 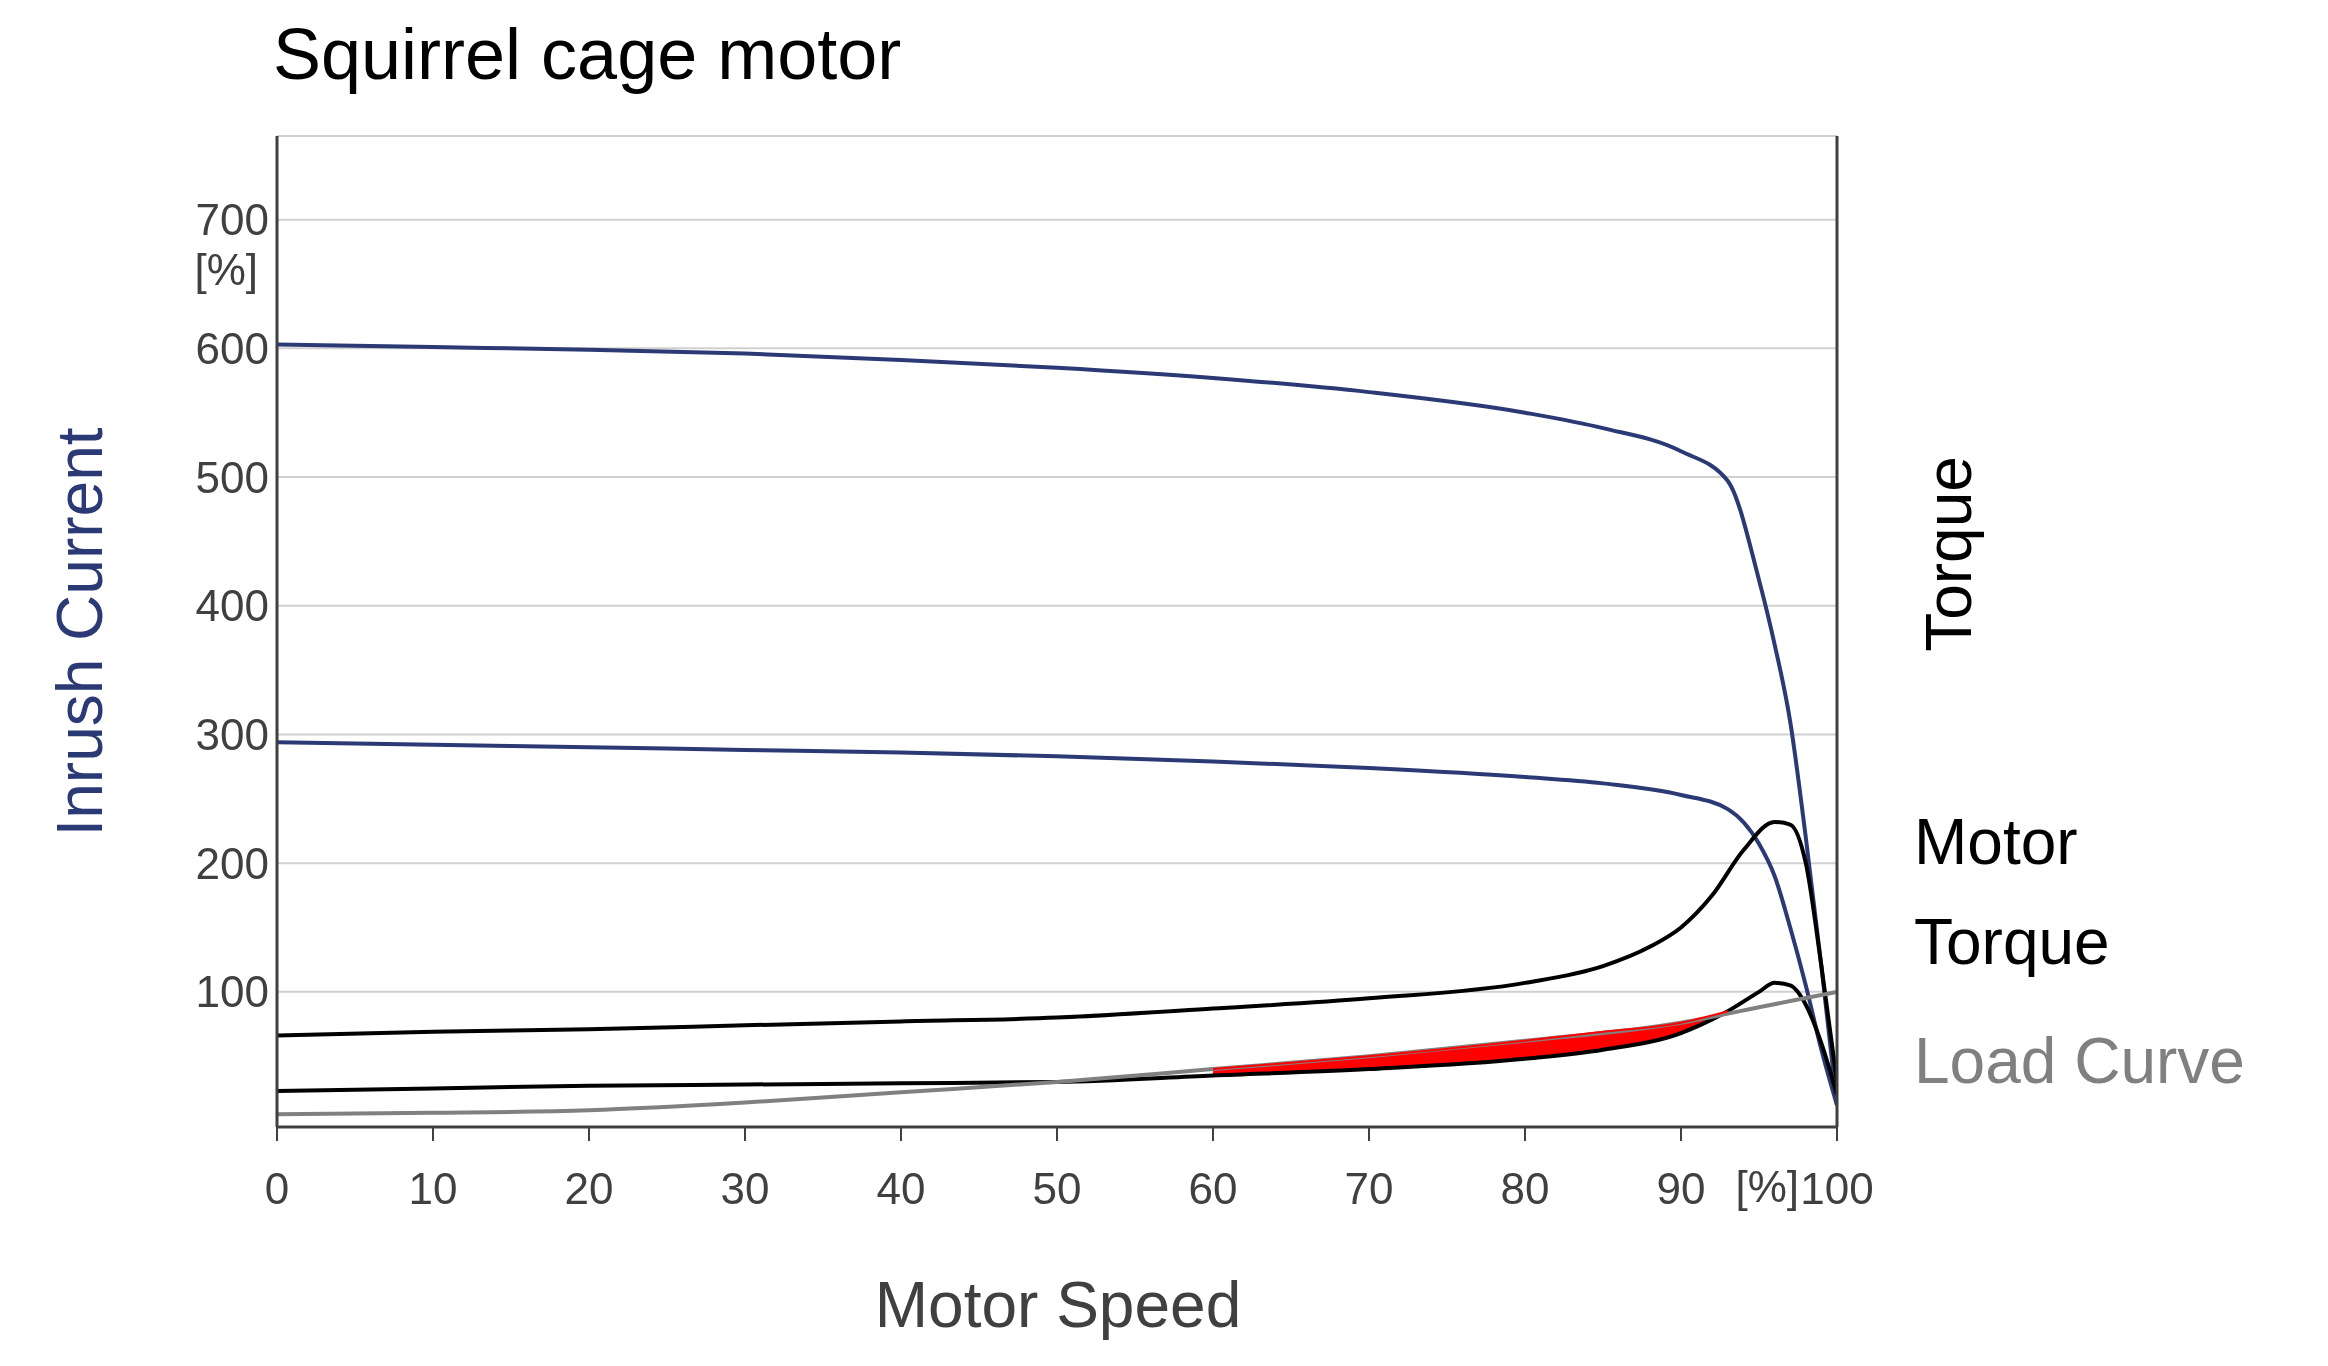 I want to click on x-tick-label: 30, so click(x=745, y=1189).